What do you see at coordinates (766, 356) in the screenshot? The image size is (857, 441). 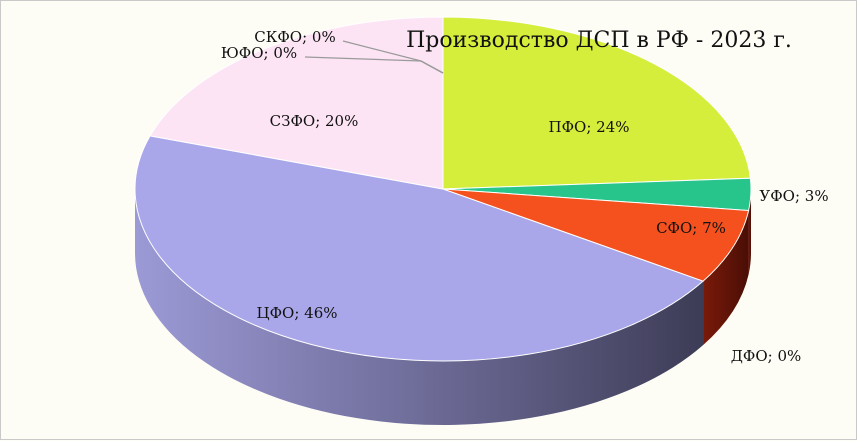 I see `data-label-4: ДФО; 0%` at bounding box center [766, 356].